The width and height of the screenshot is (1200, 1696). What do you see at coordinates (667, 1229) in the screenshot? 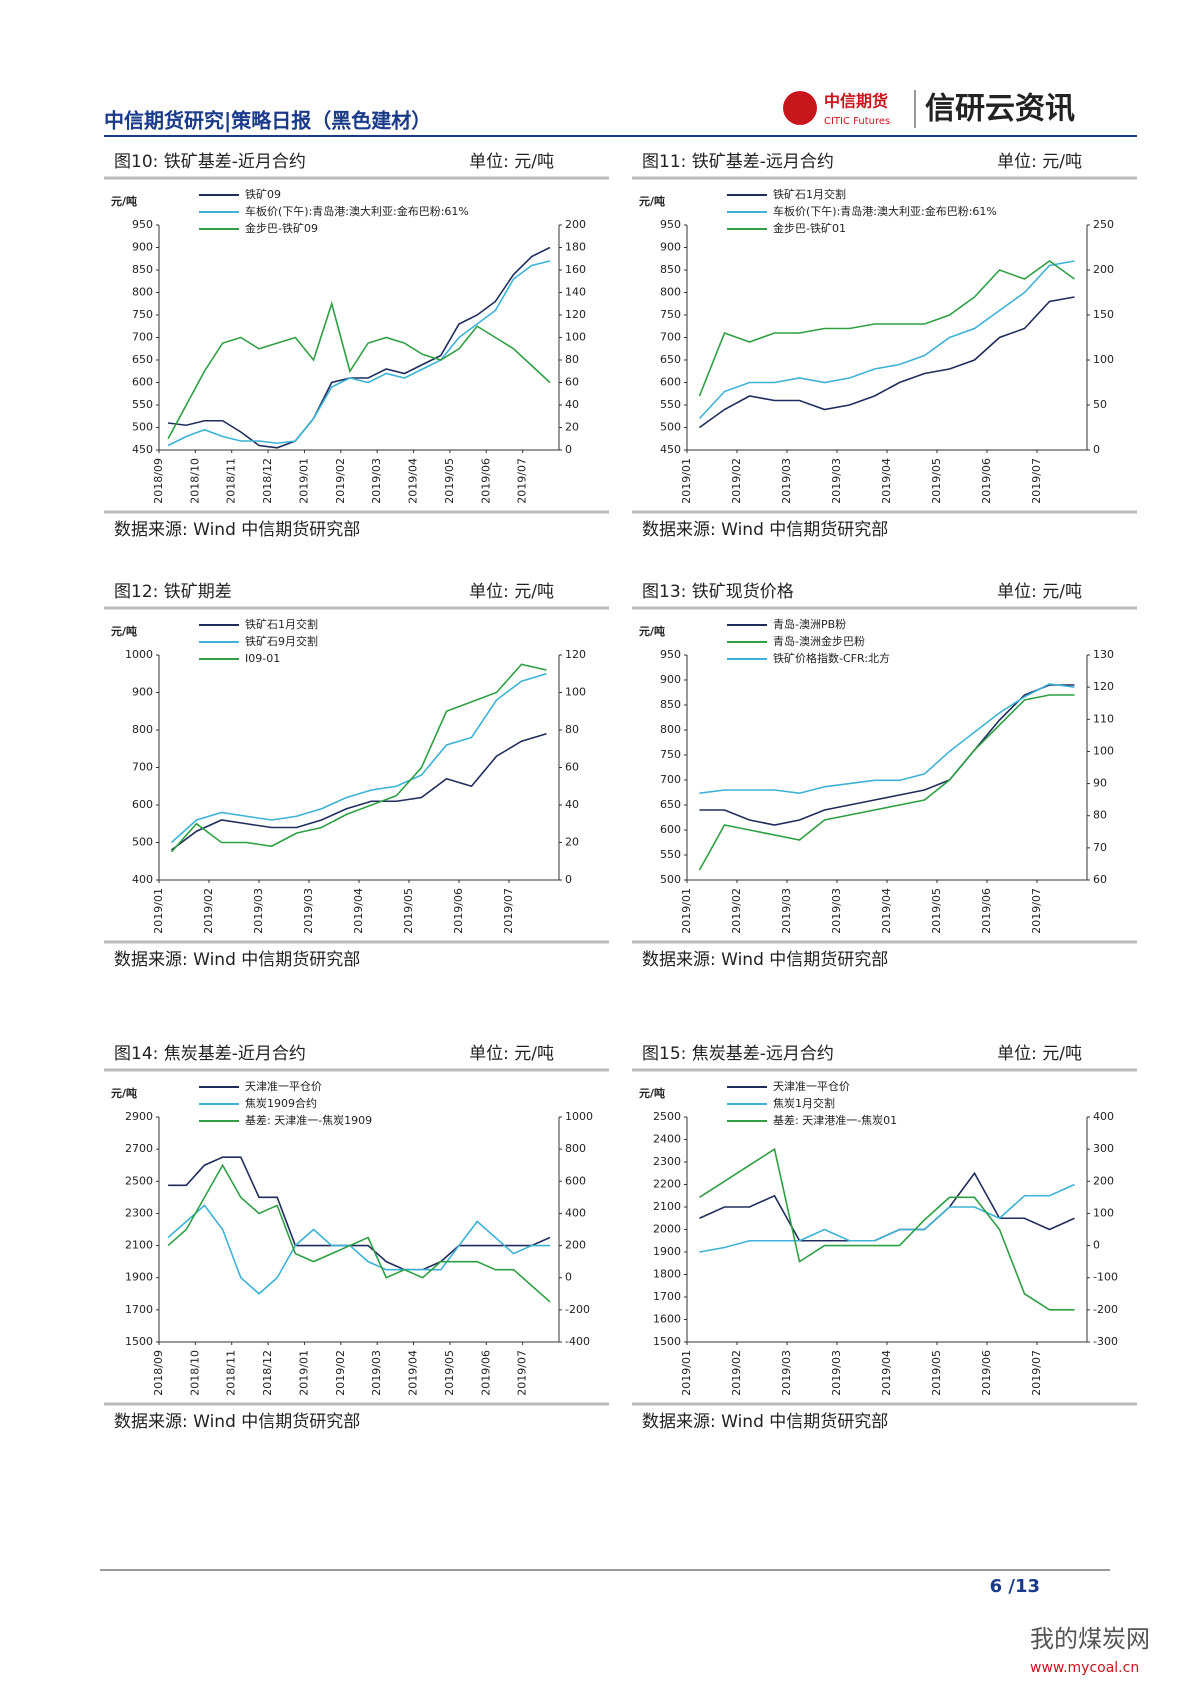
I see `y-tick-label: 2000` at bounding box center [667, 1229].